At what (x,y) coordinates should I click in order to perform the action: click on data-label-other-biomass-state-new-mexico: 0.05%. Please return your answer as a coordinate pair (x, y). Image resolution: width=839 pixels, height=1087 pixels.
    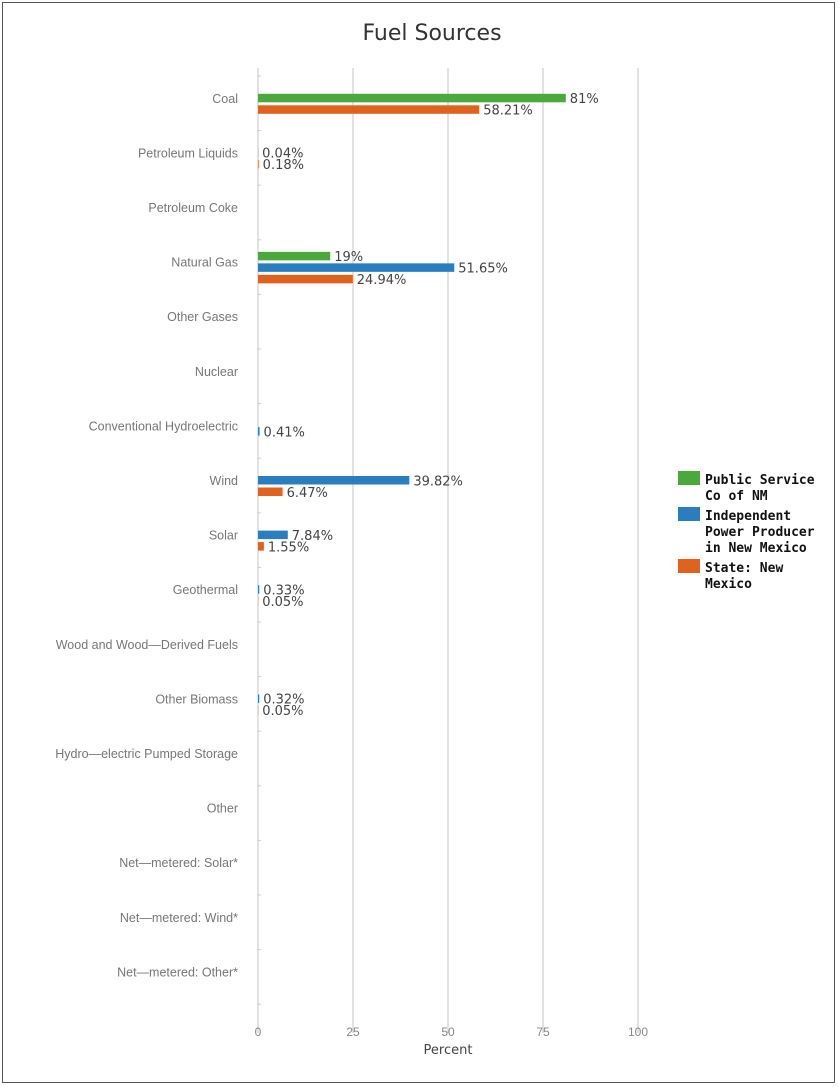
    Looking at the image, I should click on (282, 711).